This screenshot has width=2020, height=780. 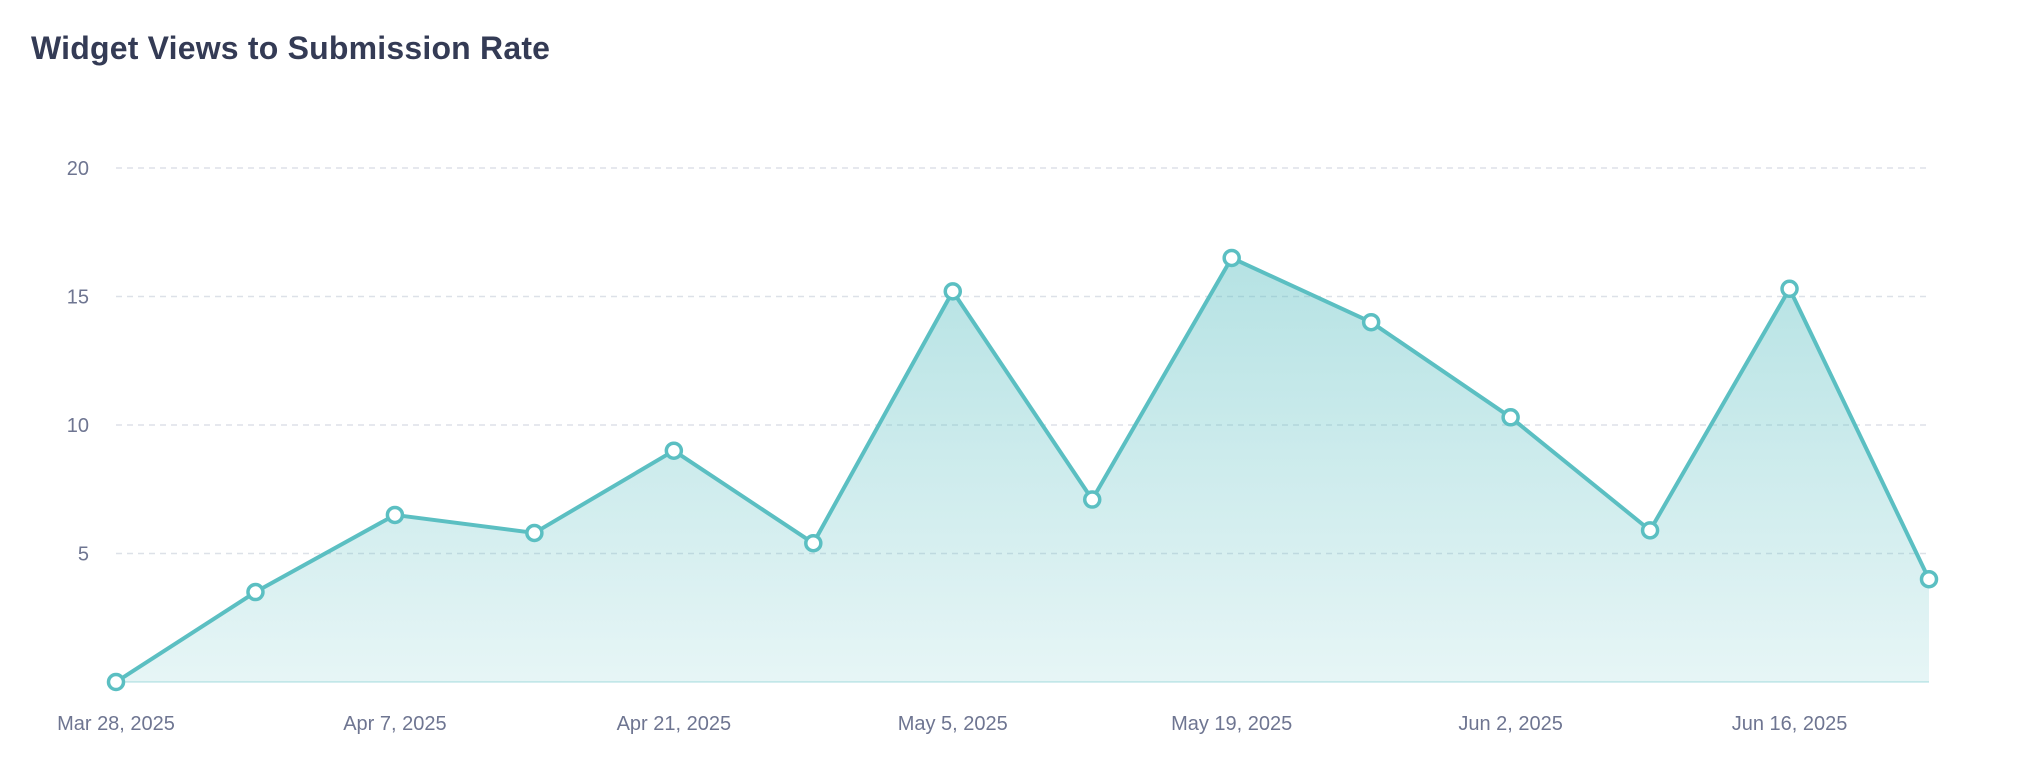 I want to click on x-tick-label: May 5, 2025, so click(x=953, y=724).